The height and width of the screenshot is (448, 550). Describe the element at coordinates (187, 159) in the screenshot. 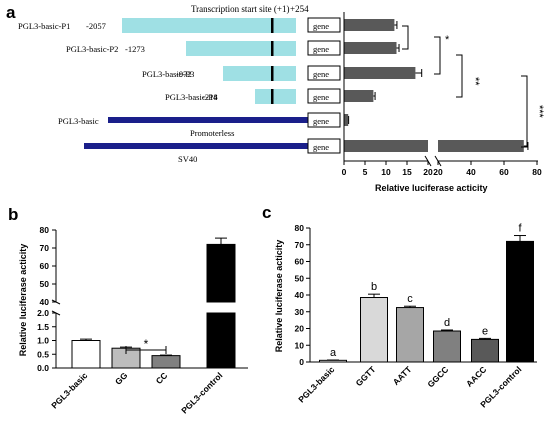

I see `construct-note: SV40` at that location.